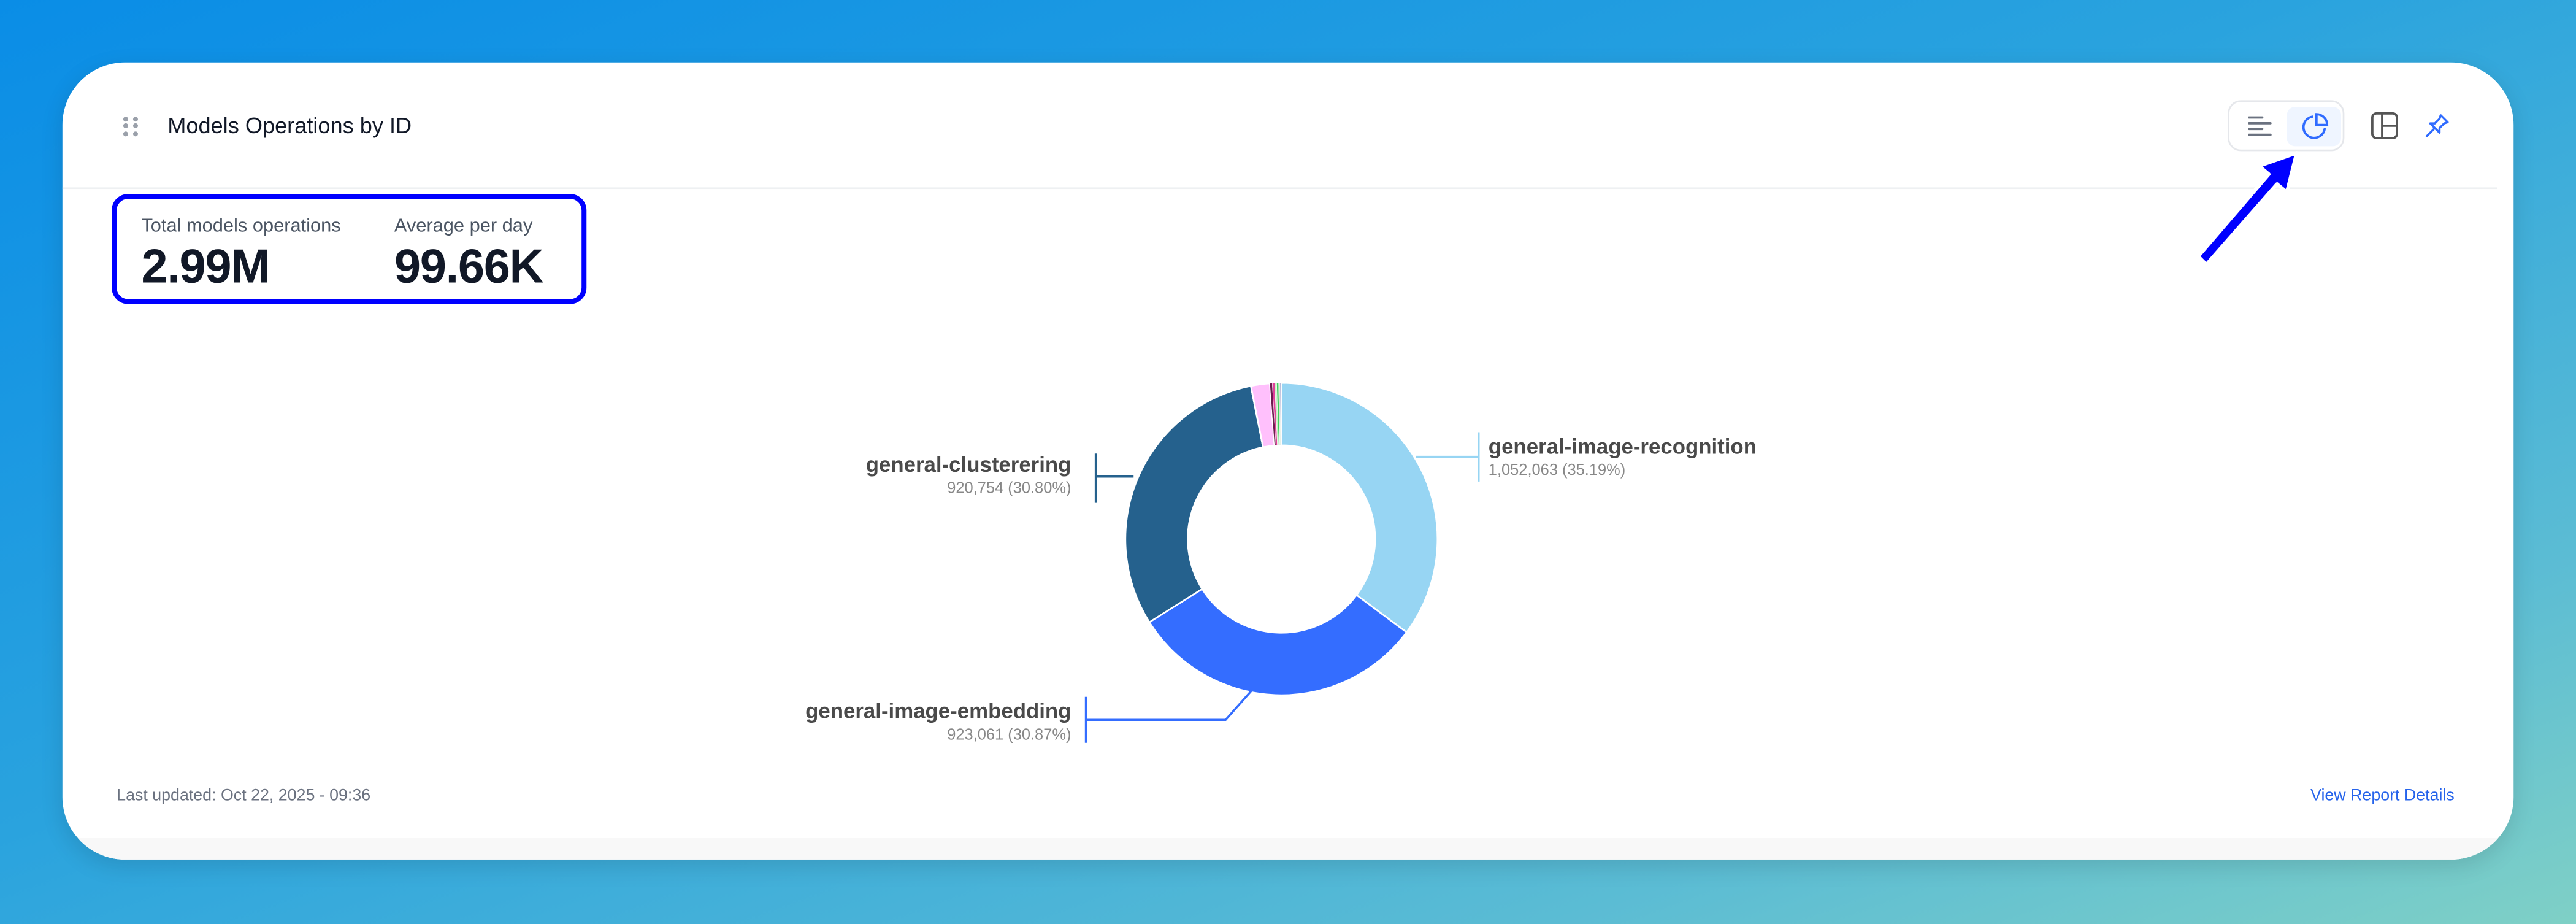 Image resolution: width=2576 pixels, height=924 pixels. What do you see at coordinates (244, 797) in the screenshot?
I see `last-updated-text: Last updated: Oct 22, 2025 - 09:36` at bounding box center [244, 797].